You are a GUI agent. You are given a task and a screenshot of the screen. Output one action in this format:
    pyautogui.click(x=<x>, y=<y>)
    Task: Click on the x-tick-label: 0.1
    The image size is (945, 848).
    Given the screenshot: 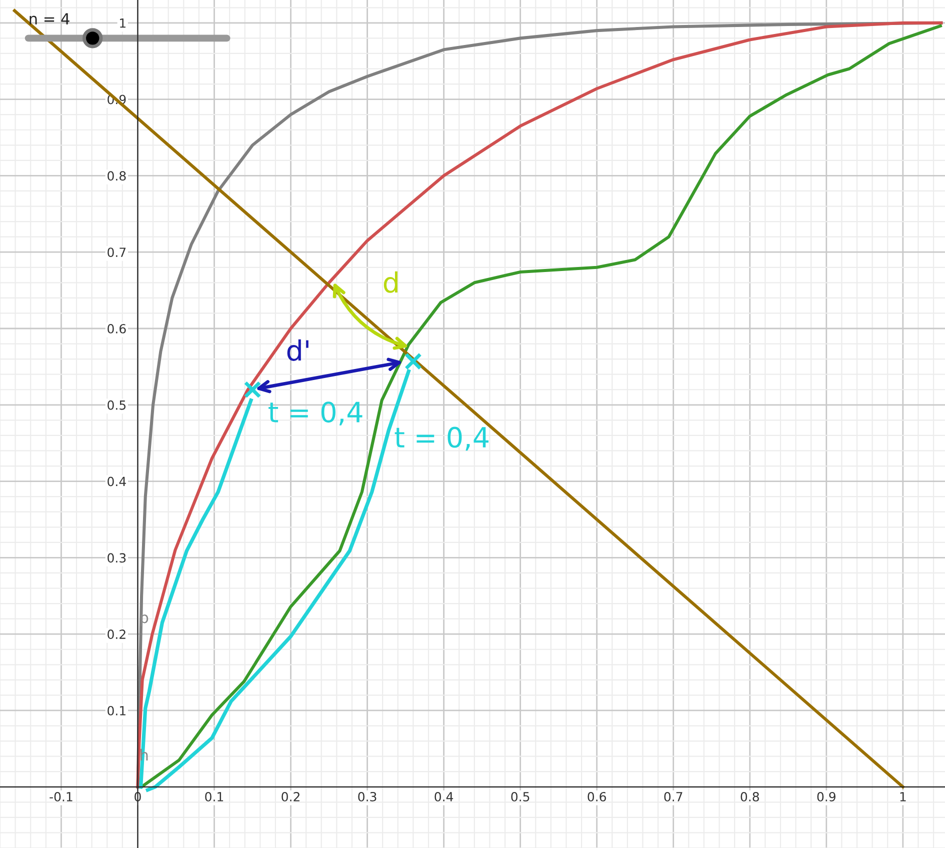 What is the action you would take?
    pyautogui.click(x=214, y=797)
    